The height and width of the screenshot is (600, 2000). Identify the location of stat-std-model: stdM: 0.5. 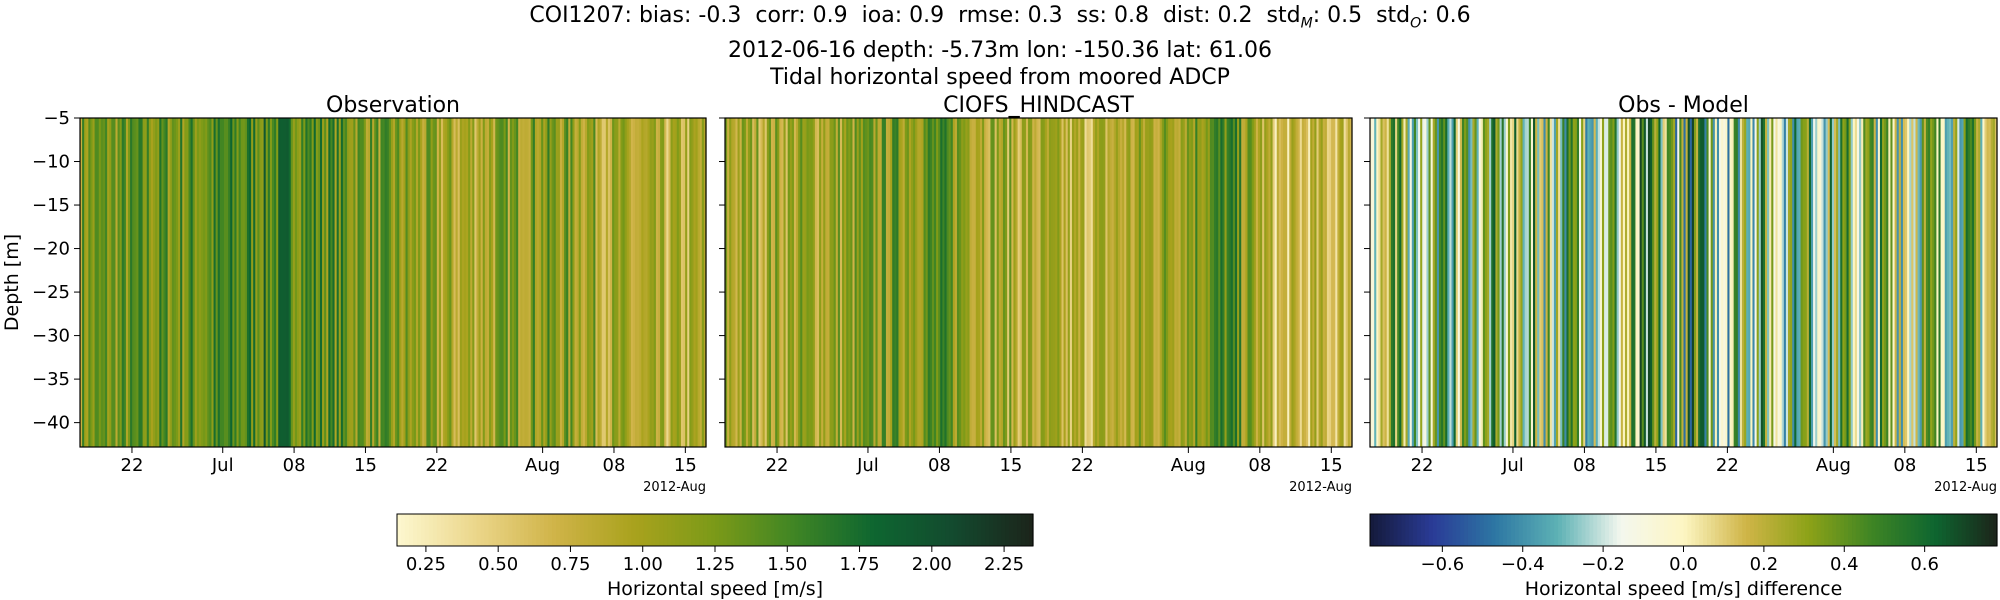
(1314, 17).